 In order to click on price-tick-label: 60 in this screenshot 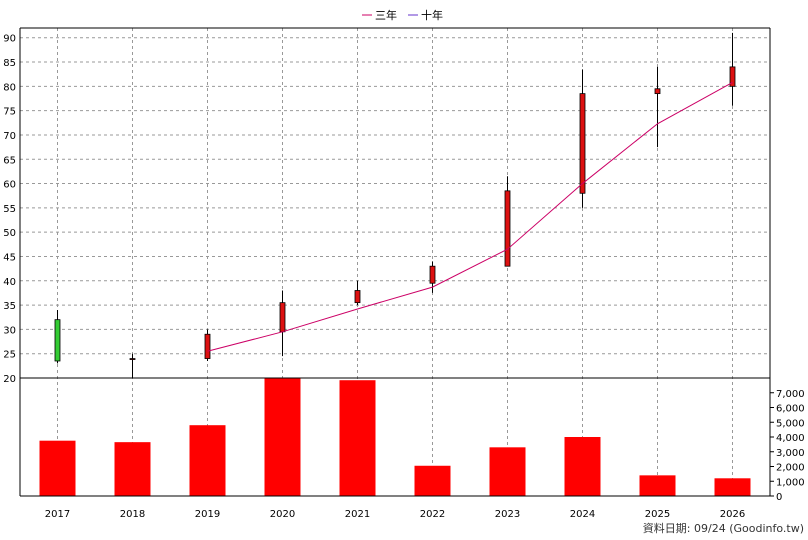, I will do `click(9, 185)`.